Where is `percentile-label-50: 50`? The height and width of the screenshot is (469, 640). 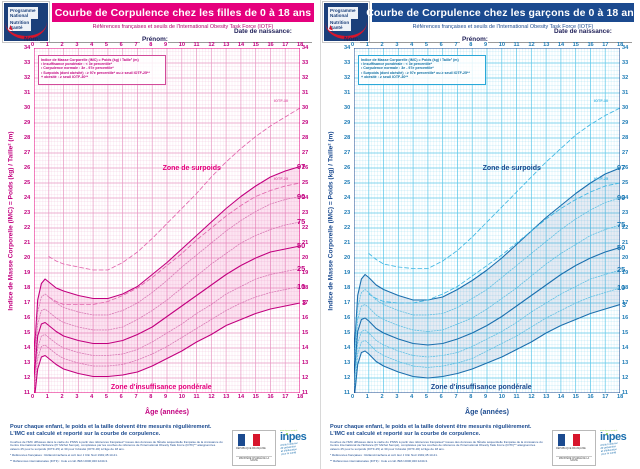 percentile-label-50: 50 is located at coordinates (301, 245).